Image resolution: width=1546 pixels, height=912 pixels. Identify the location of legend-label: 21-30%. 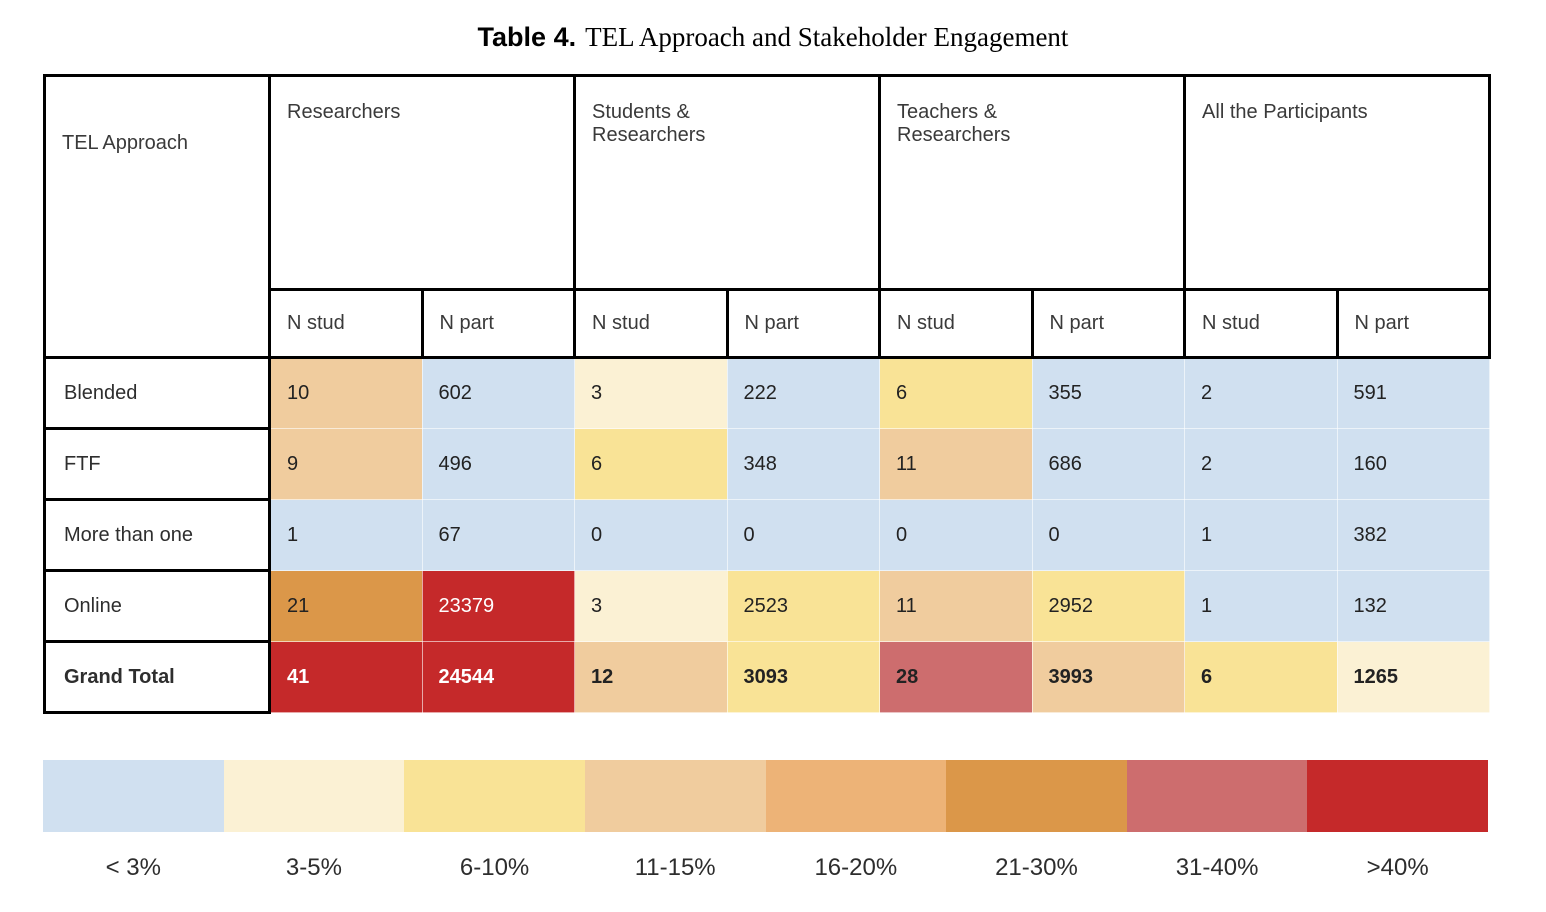
(1036, 867).